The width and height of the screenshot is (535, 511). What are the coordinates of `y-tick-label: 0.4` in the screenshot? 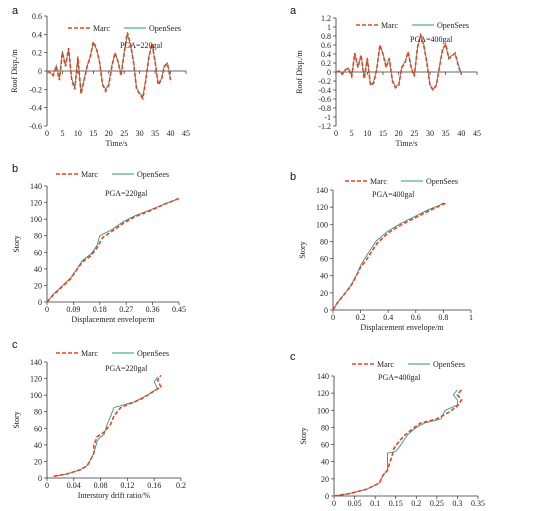 It's located at (326, 54).